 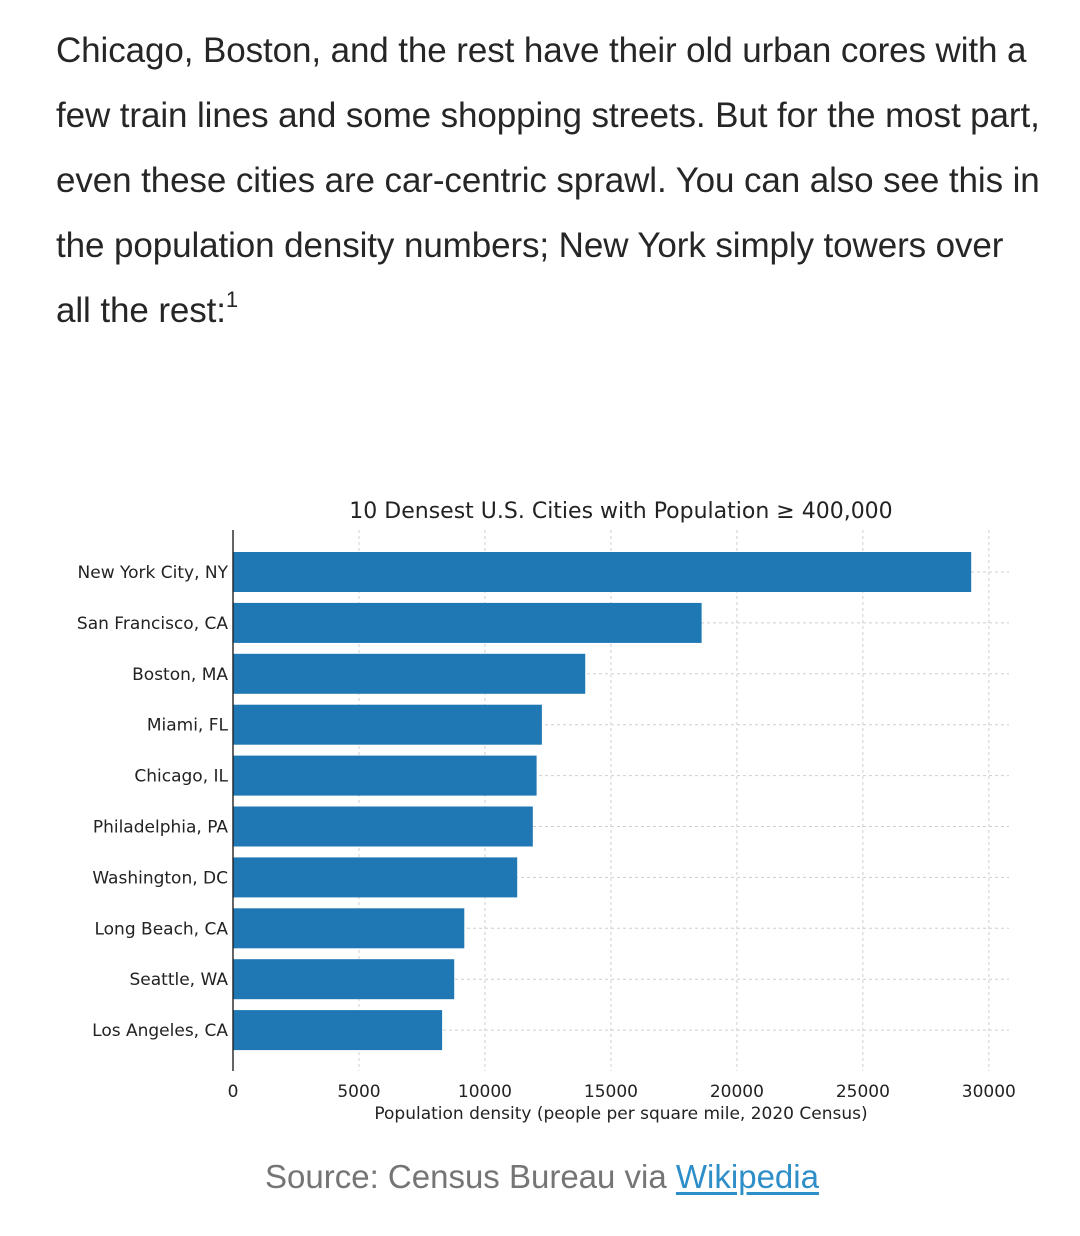 What do you see at coordinates (161, 929) in the screenshot?
I see `y-tick-label: Long Beach, CA` at bounding box center [161, 929].